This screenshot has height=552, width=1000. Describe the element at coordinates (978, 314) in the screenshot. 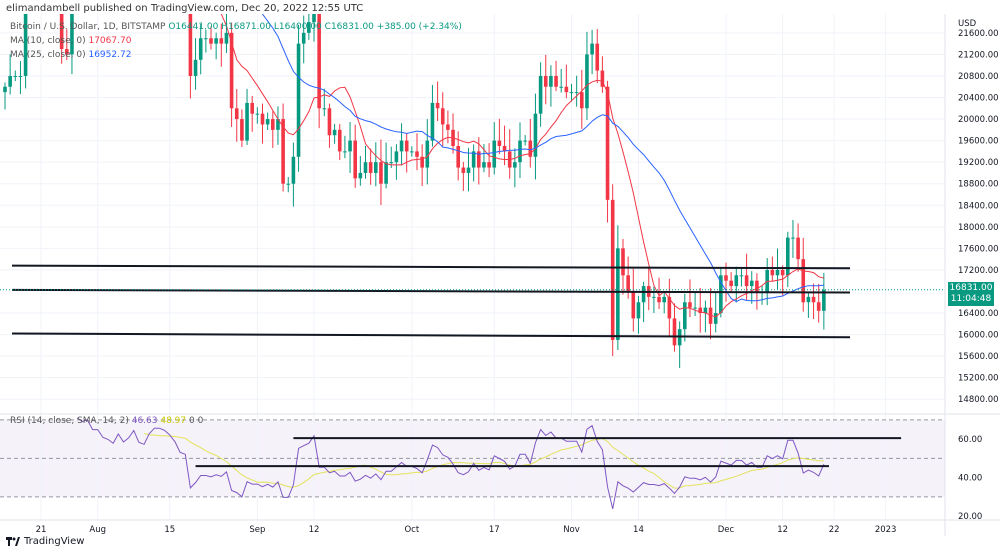

I see `price-tick-label: 16400.00` at that location.